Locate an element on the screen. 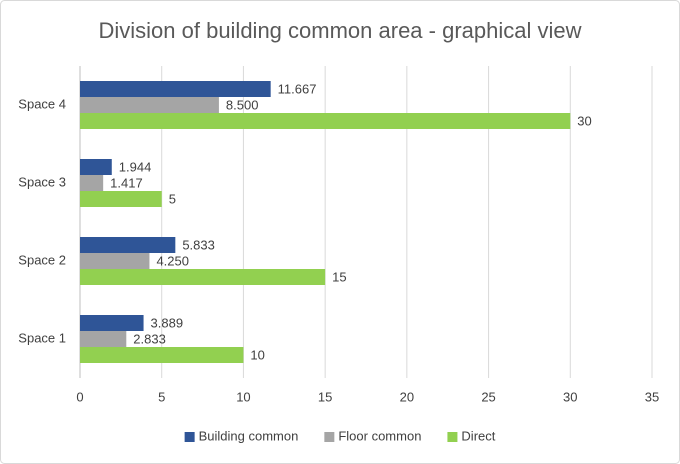 This screenshot has width=680, height=464. value-label: 3.889 is located at coordinates (167, 322).